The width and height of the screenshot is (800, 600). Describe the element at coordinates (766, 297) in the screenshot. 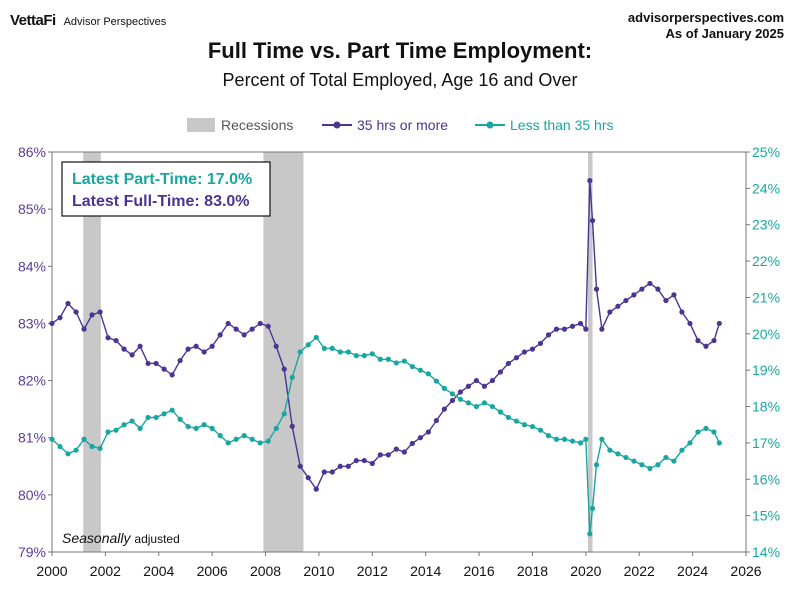

I see `right-tick-label-7: 21%` at that location.